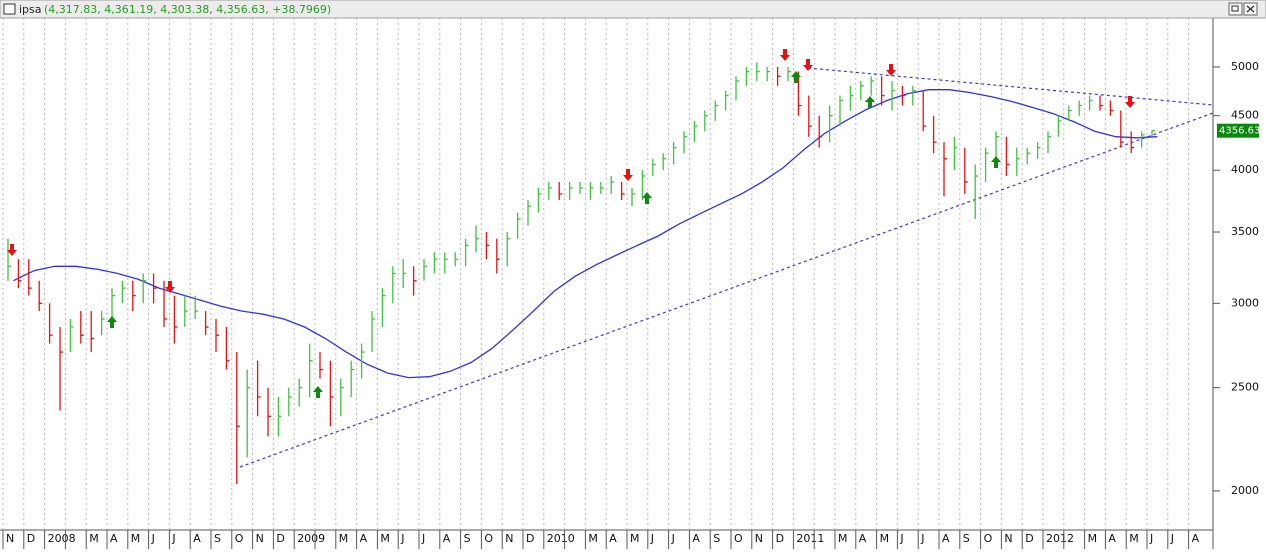 Image resolution: width=1266 pixels, height=553 pixels. I want to click on y-tick-label: 2000, so click(1245, 490).